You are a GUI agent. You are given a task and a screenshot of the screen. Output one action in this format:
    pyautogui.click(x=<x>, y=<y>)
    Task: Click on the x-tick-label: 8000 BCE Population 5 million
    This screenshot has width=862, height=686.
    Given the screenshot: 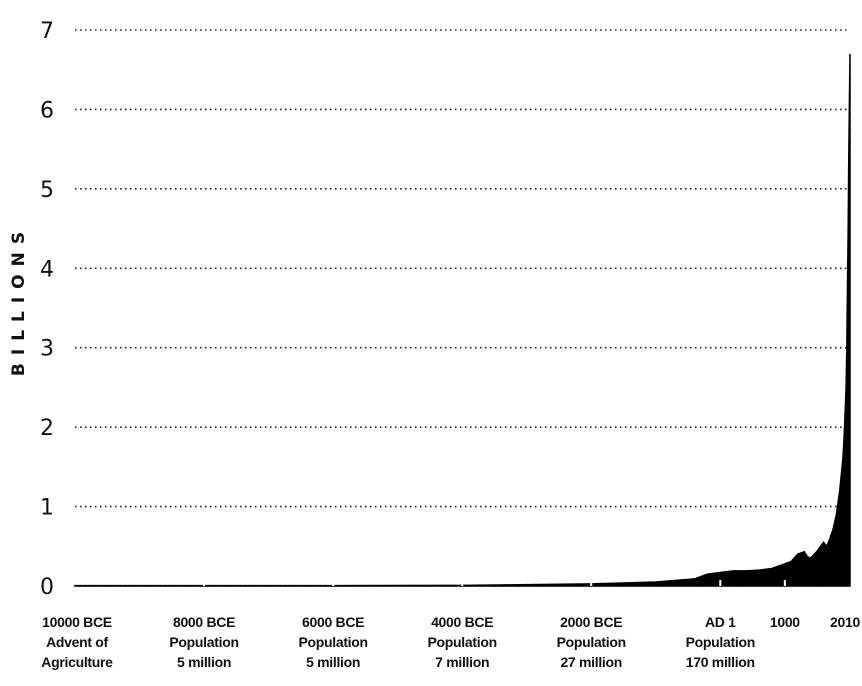 What is the action you would take?
    pyautogui.click(x=203, y=642)
    